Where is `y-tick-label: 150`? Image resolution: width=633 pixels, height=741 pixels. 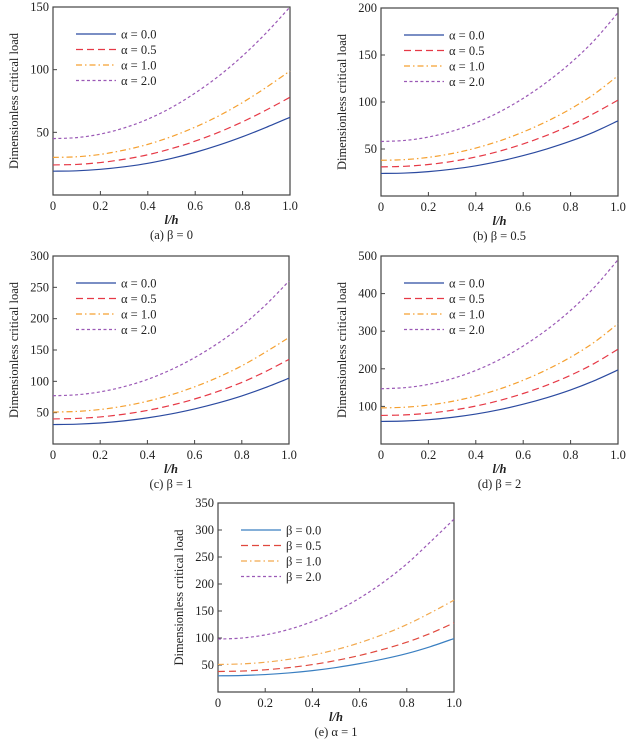
y-tick-label: 150 is located at coordinates (367, 55).